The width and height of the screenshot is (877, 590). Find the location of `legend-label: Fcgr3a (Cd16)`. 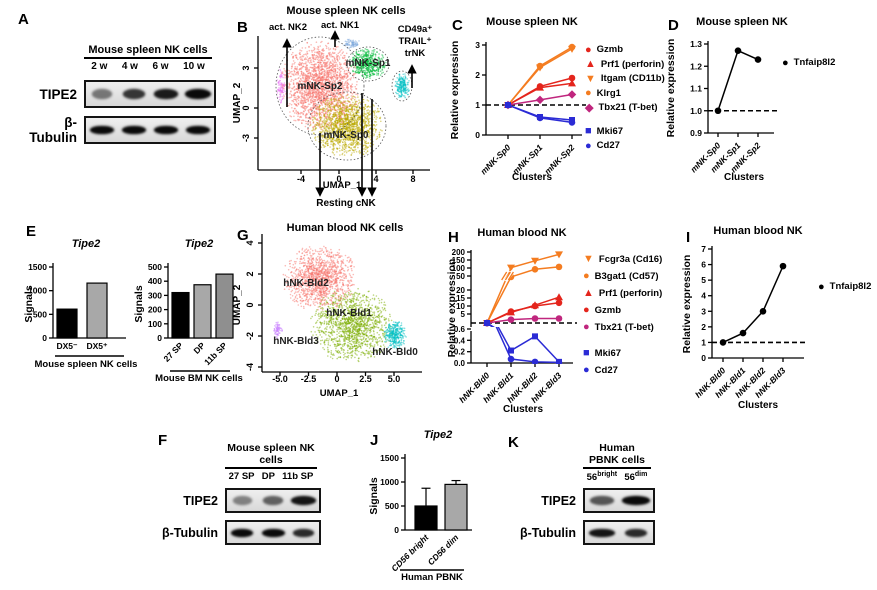

legend-label: Fcgr3a (Cd16) is located at coordinates (630, 259).